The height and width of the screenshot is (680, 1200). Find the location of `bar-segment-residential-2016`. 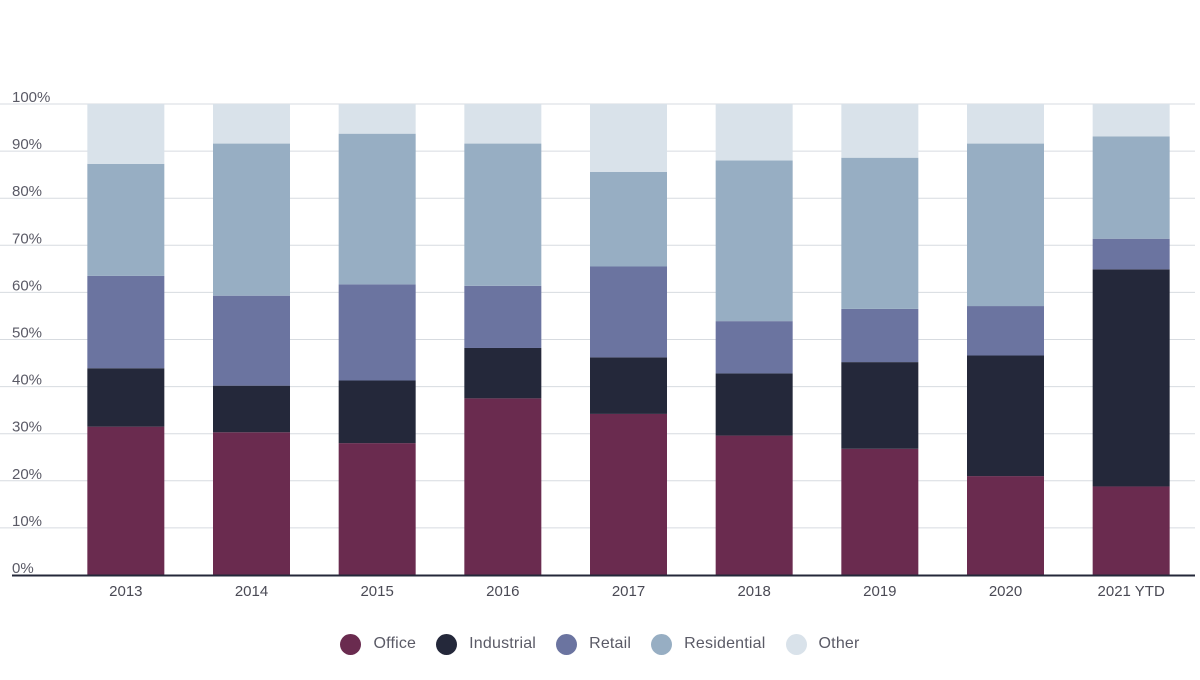

bar-segment-residential-2016 is located at coordinates (503, 214).